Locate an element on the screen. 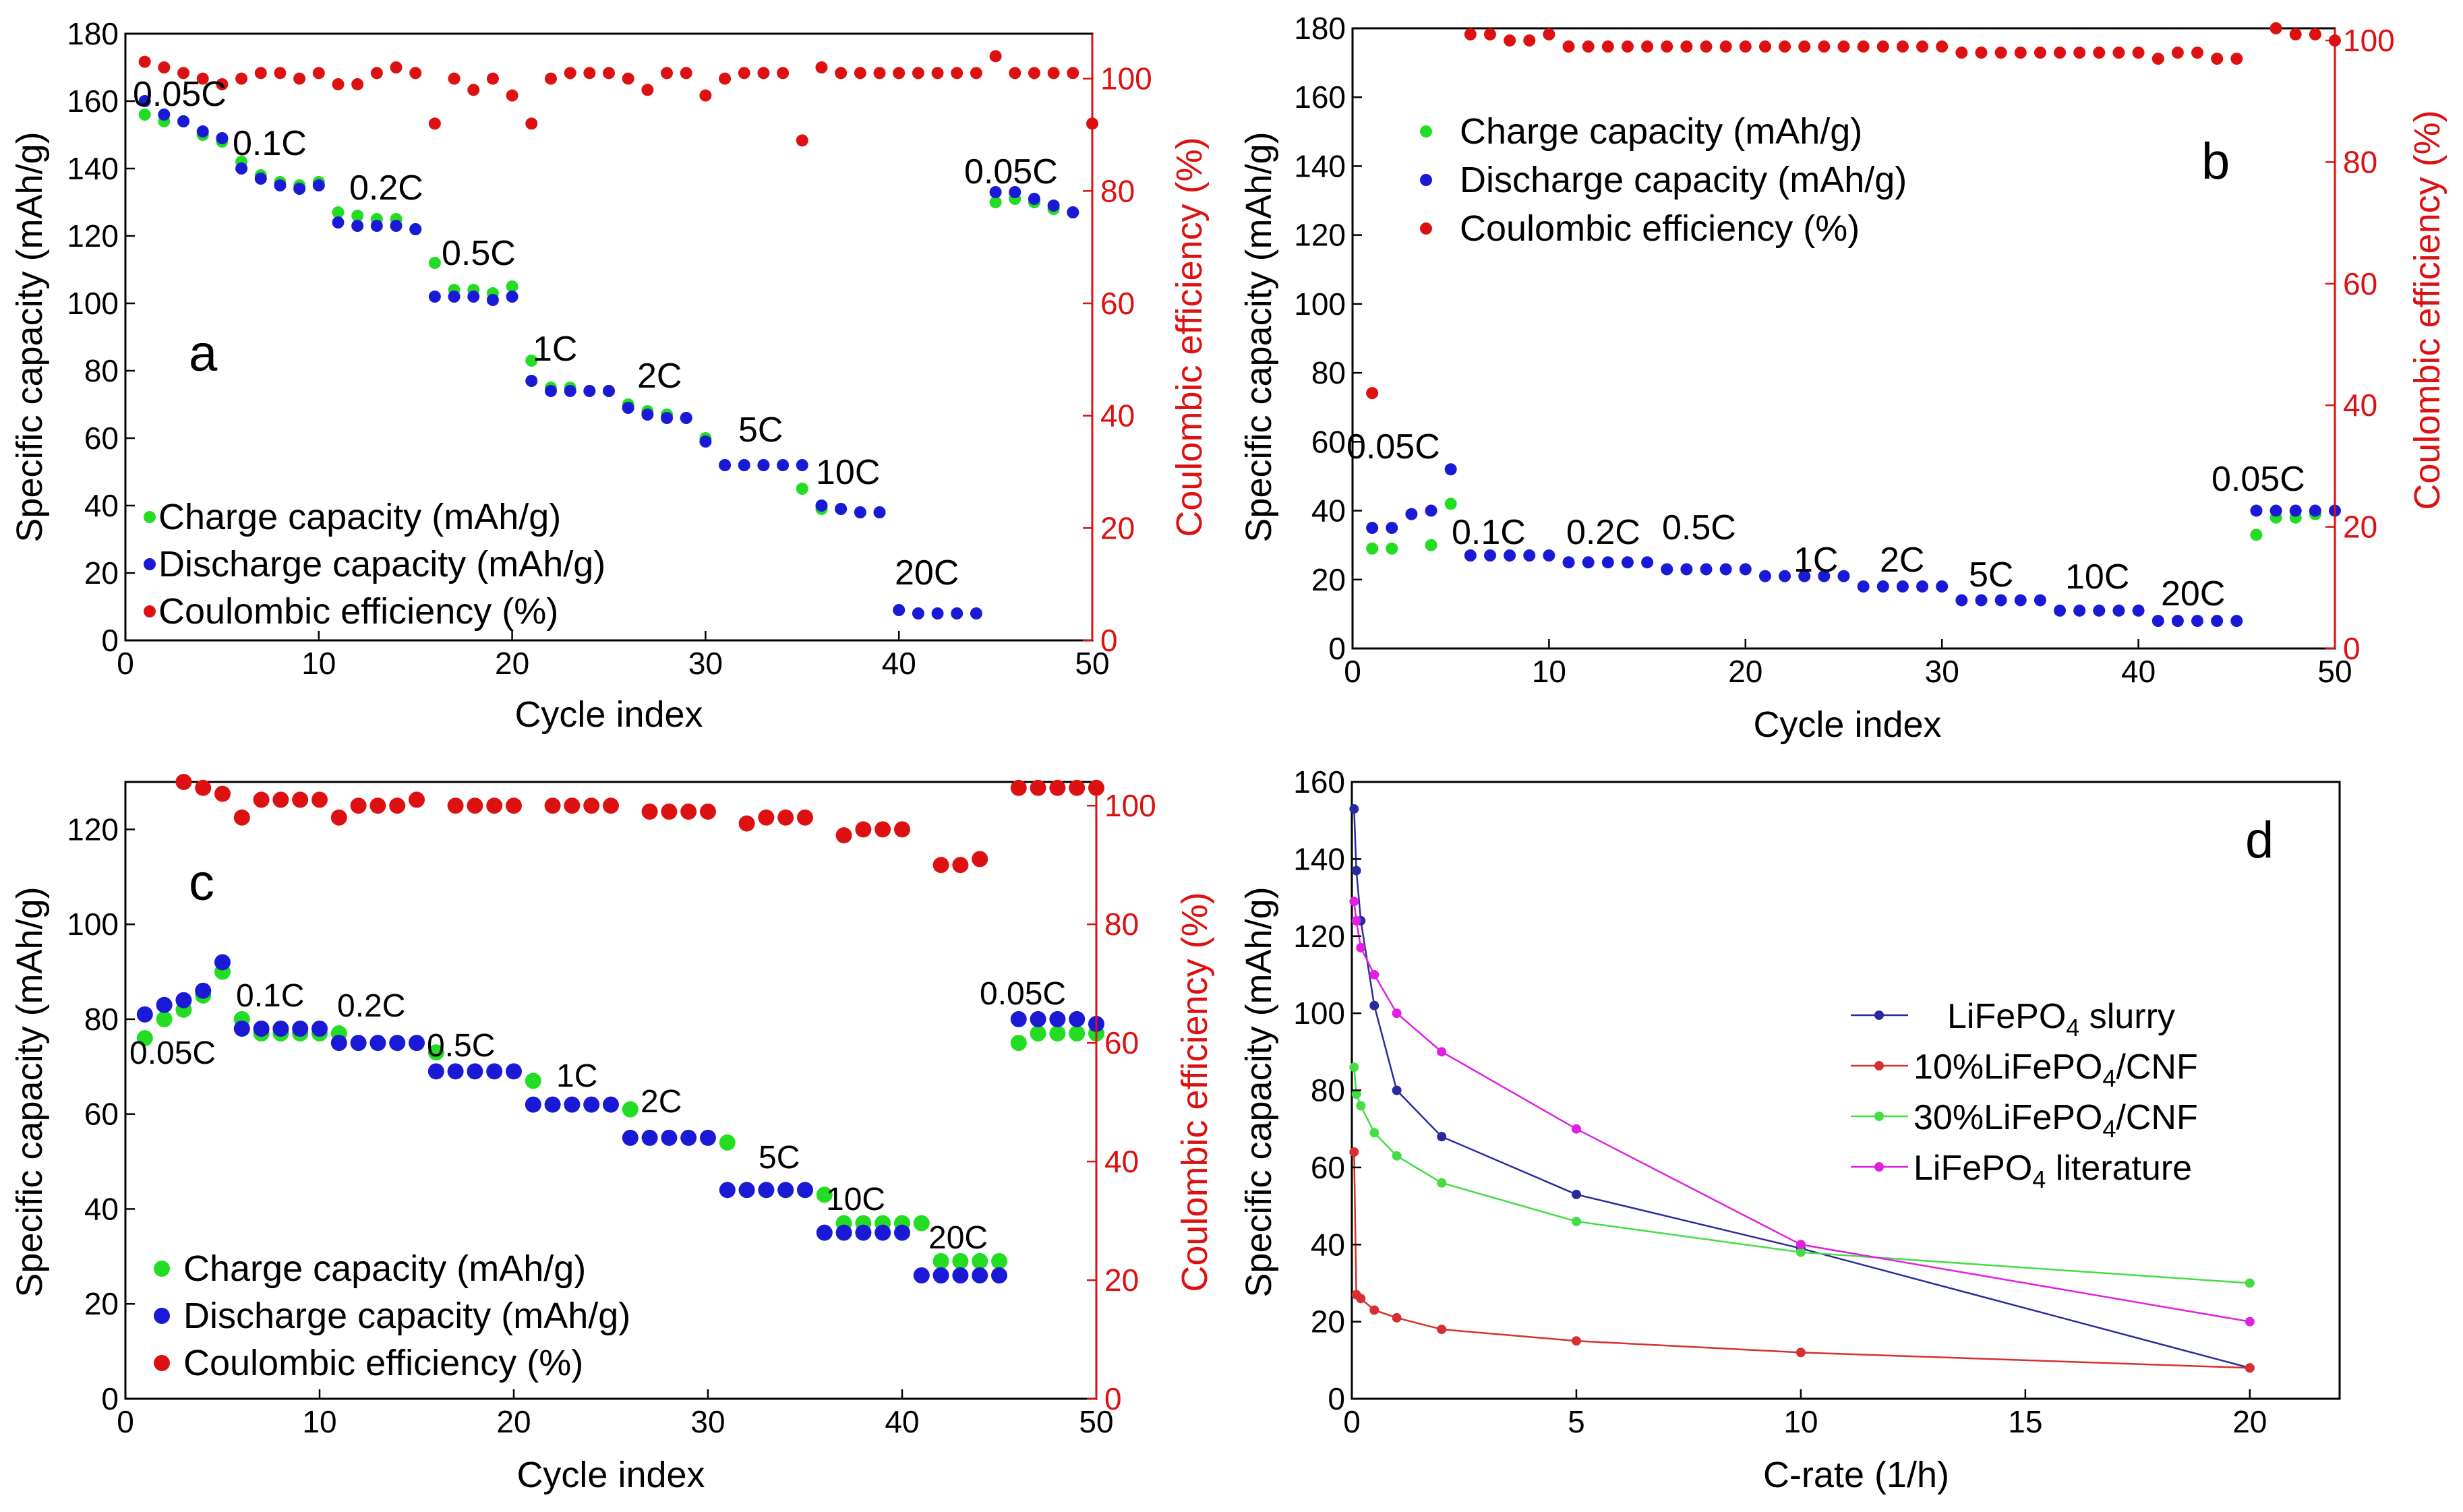 The width and height of the screenshot is (2463, 1512). panel-a-y2tick-label: 40 is located at coordinates (1117, 415).